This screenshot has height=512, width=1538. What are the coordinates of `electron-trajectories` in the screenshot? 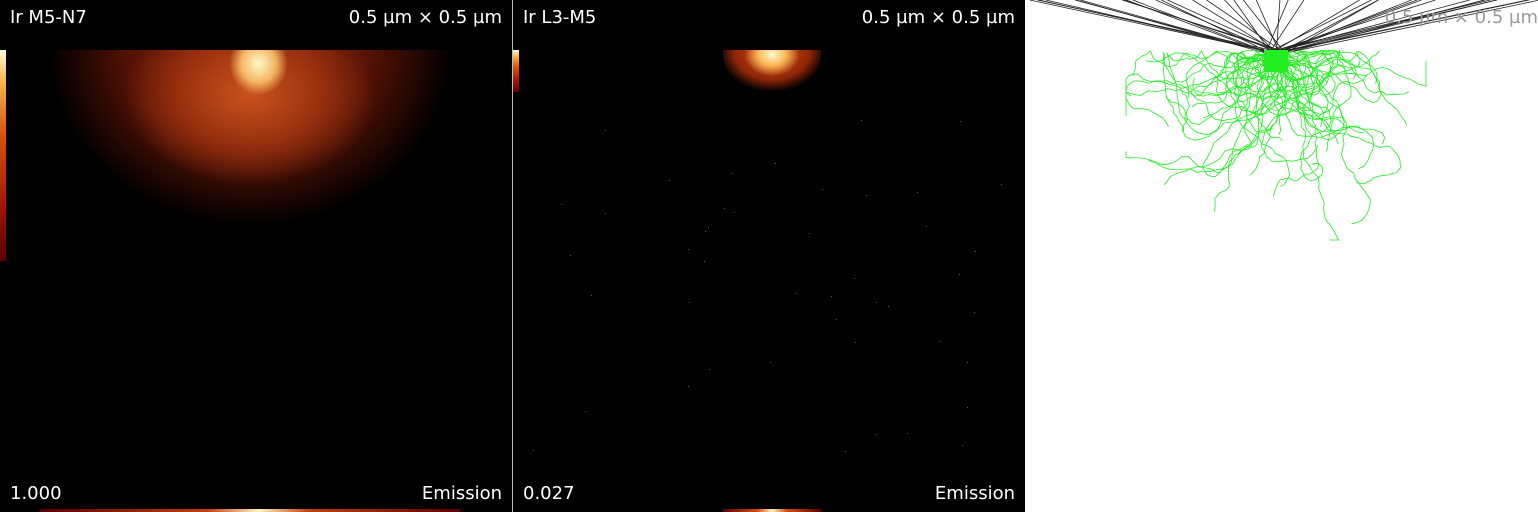 It's located at (1276, 145).